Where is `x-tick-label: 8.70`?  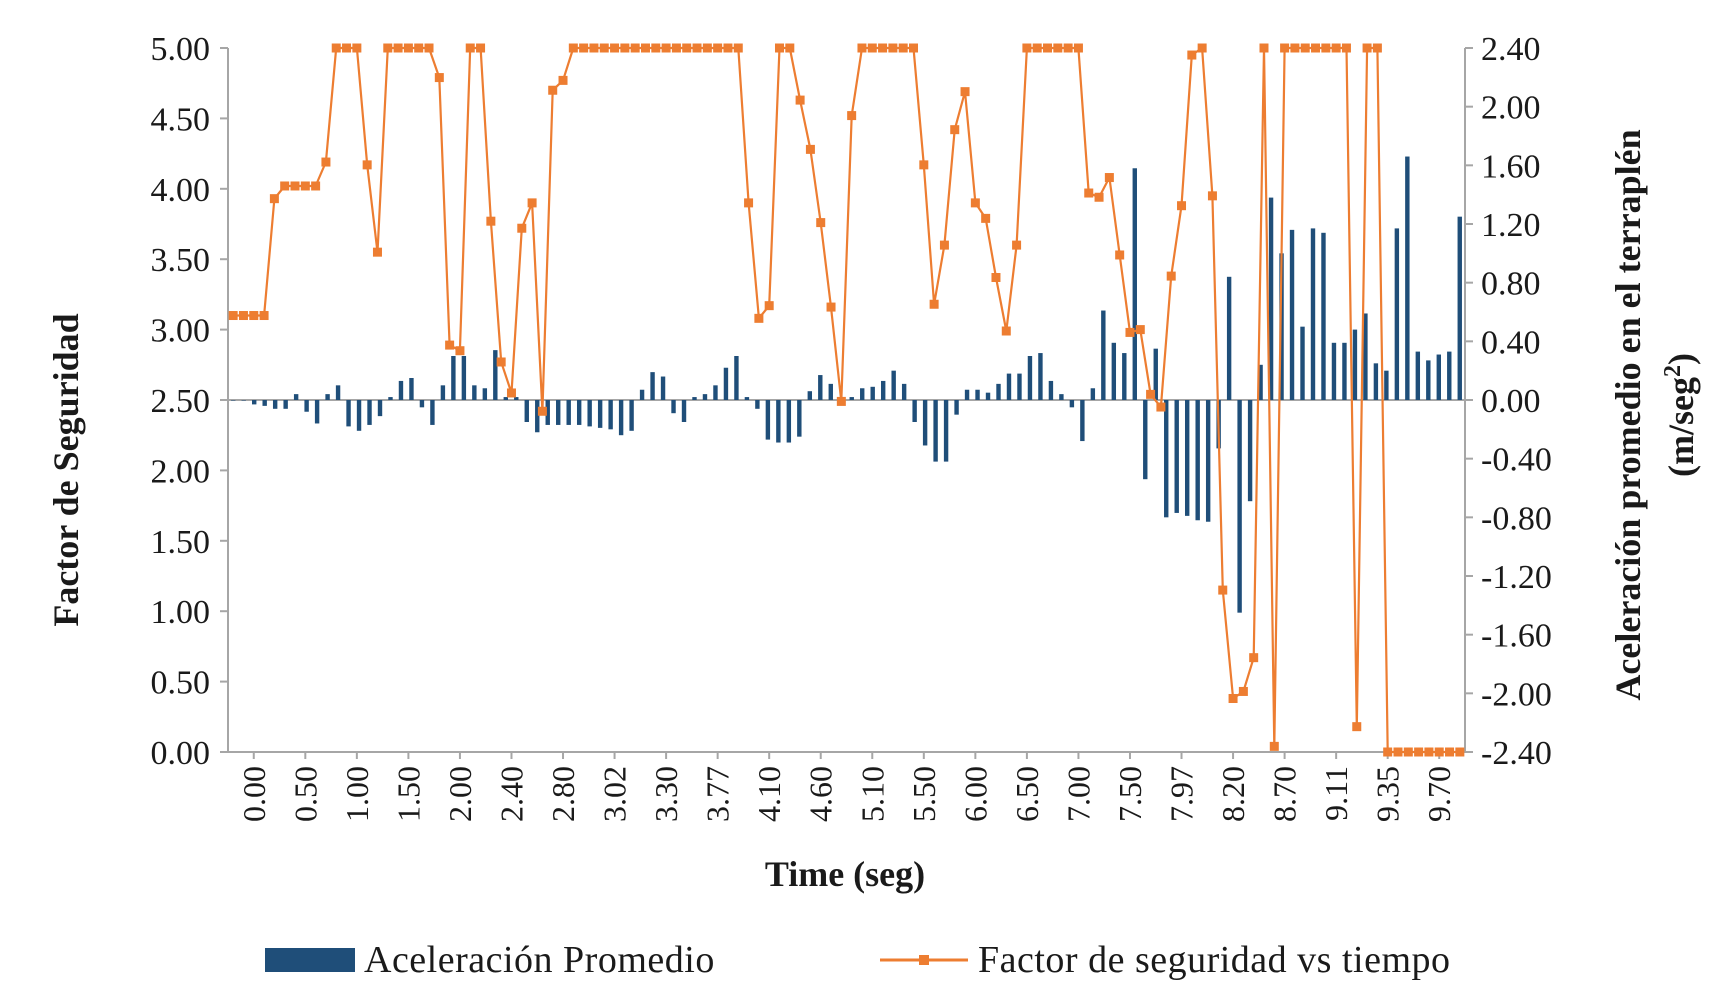
x-tick-label: 8.70 is located at coordinates (1285, 794).